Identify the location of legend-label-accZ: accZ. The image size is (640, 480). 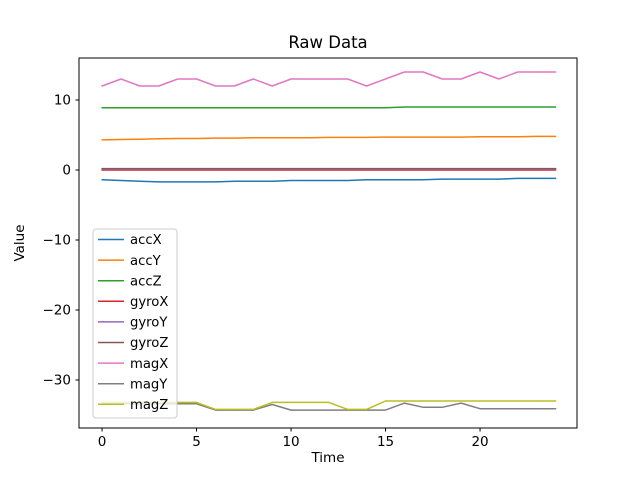
(146, 281).